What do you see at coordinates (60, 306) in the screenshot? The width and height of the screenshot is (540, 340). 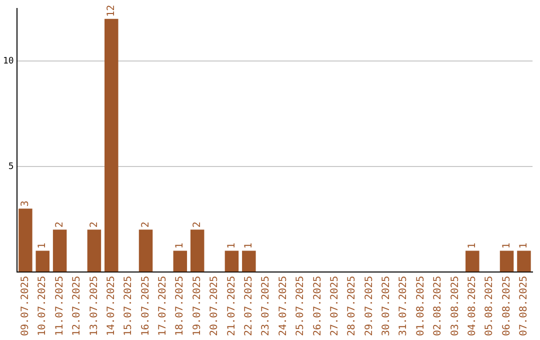 I see `x-tick-label: 11.07.2025` at bounding box center [60, 306].